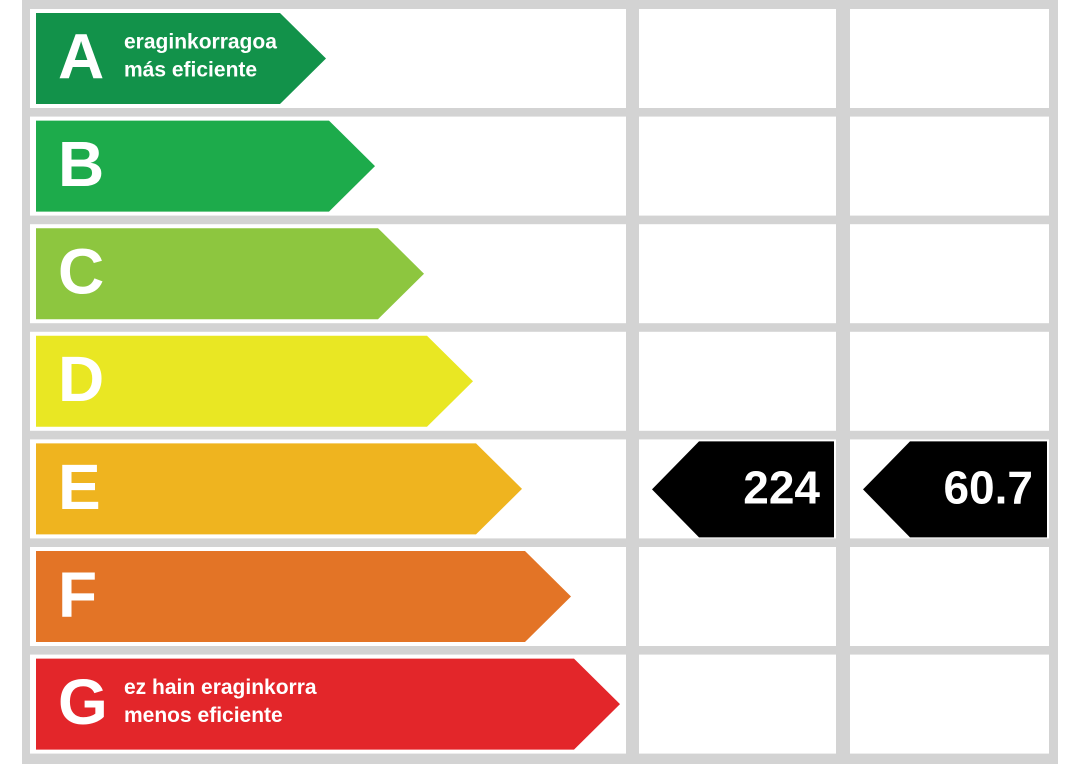 The width and height of the screenshot is (1080, 764). I want to click on class-letter: B, so click(81, 164).